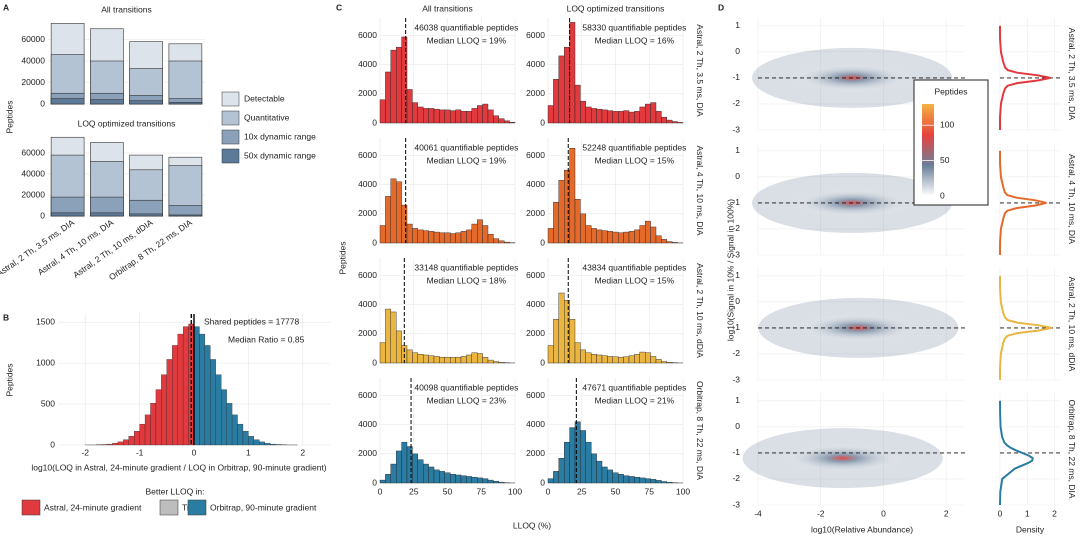 Image resolution: width=1080 pixels, height=538 pixels. What do you see at coordinates (339, 7) in the screenshot?
I see `panel-label: C` at bounding box center [339, 7].